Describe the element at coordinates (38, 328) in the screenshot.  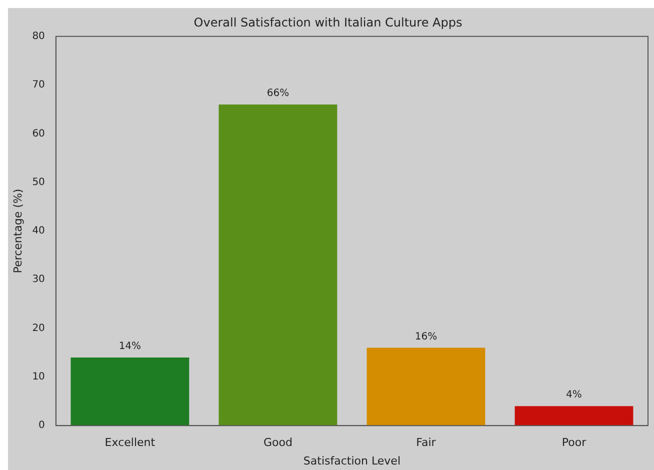
I see `y-tick-label: 20` at that location.